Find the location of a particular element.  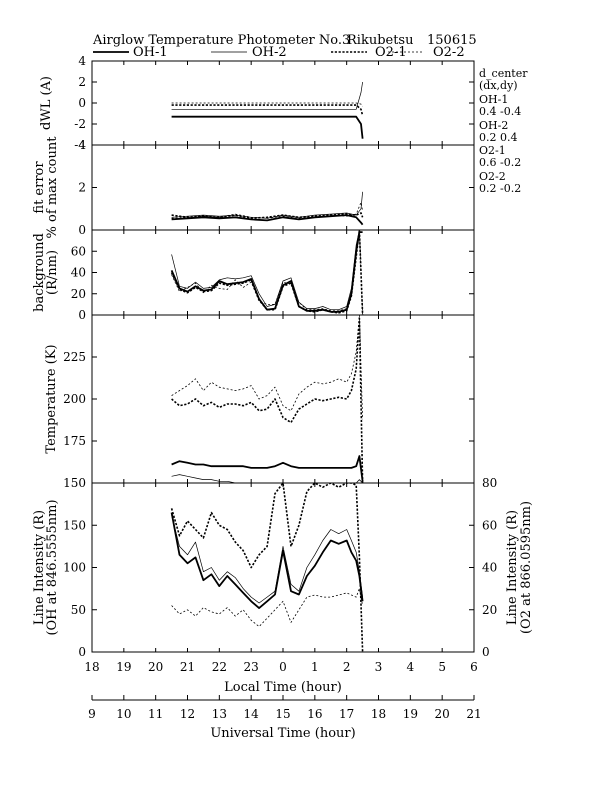

panel-dwl-a: -4 -2 0 2 4 dWL (A) is located at coordinates (257, 103).